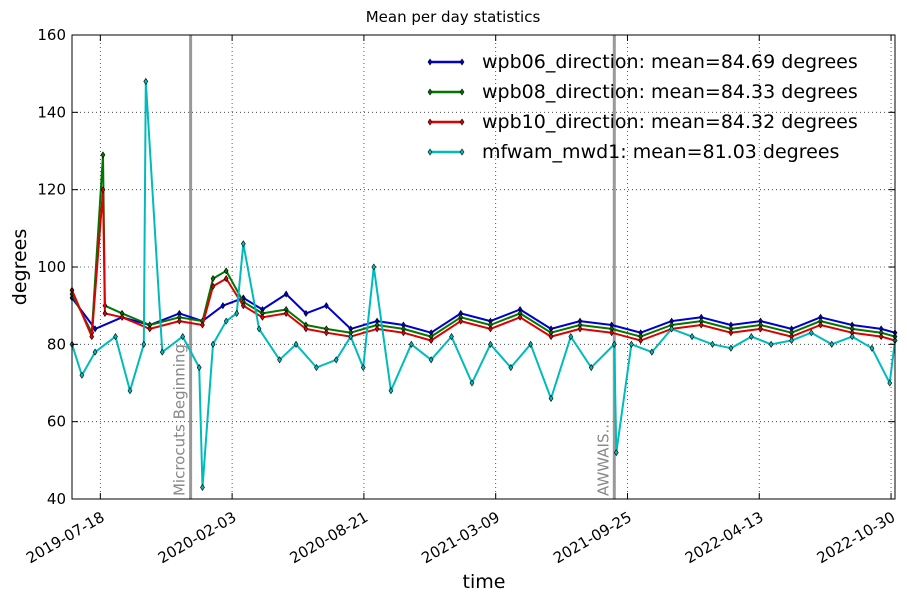 The image size is (907, 602). Describe the element at coordinates (670, 62) in the screenshot. I see `legend-entry: wpb06_direction: mean=84.69 degrees` at that location.